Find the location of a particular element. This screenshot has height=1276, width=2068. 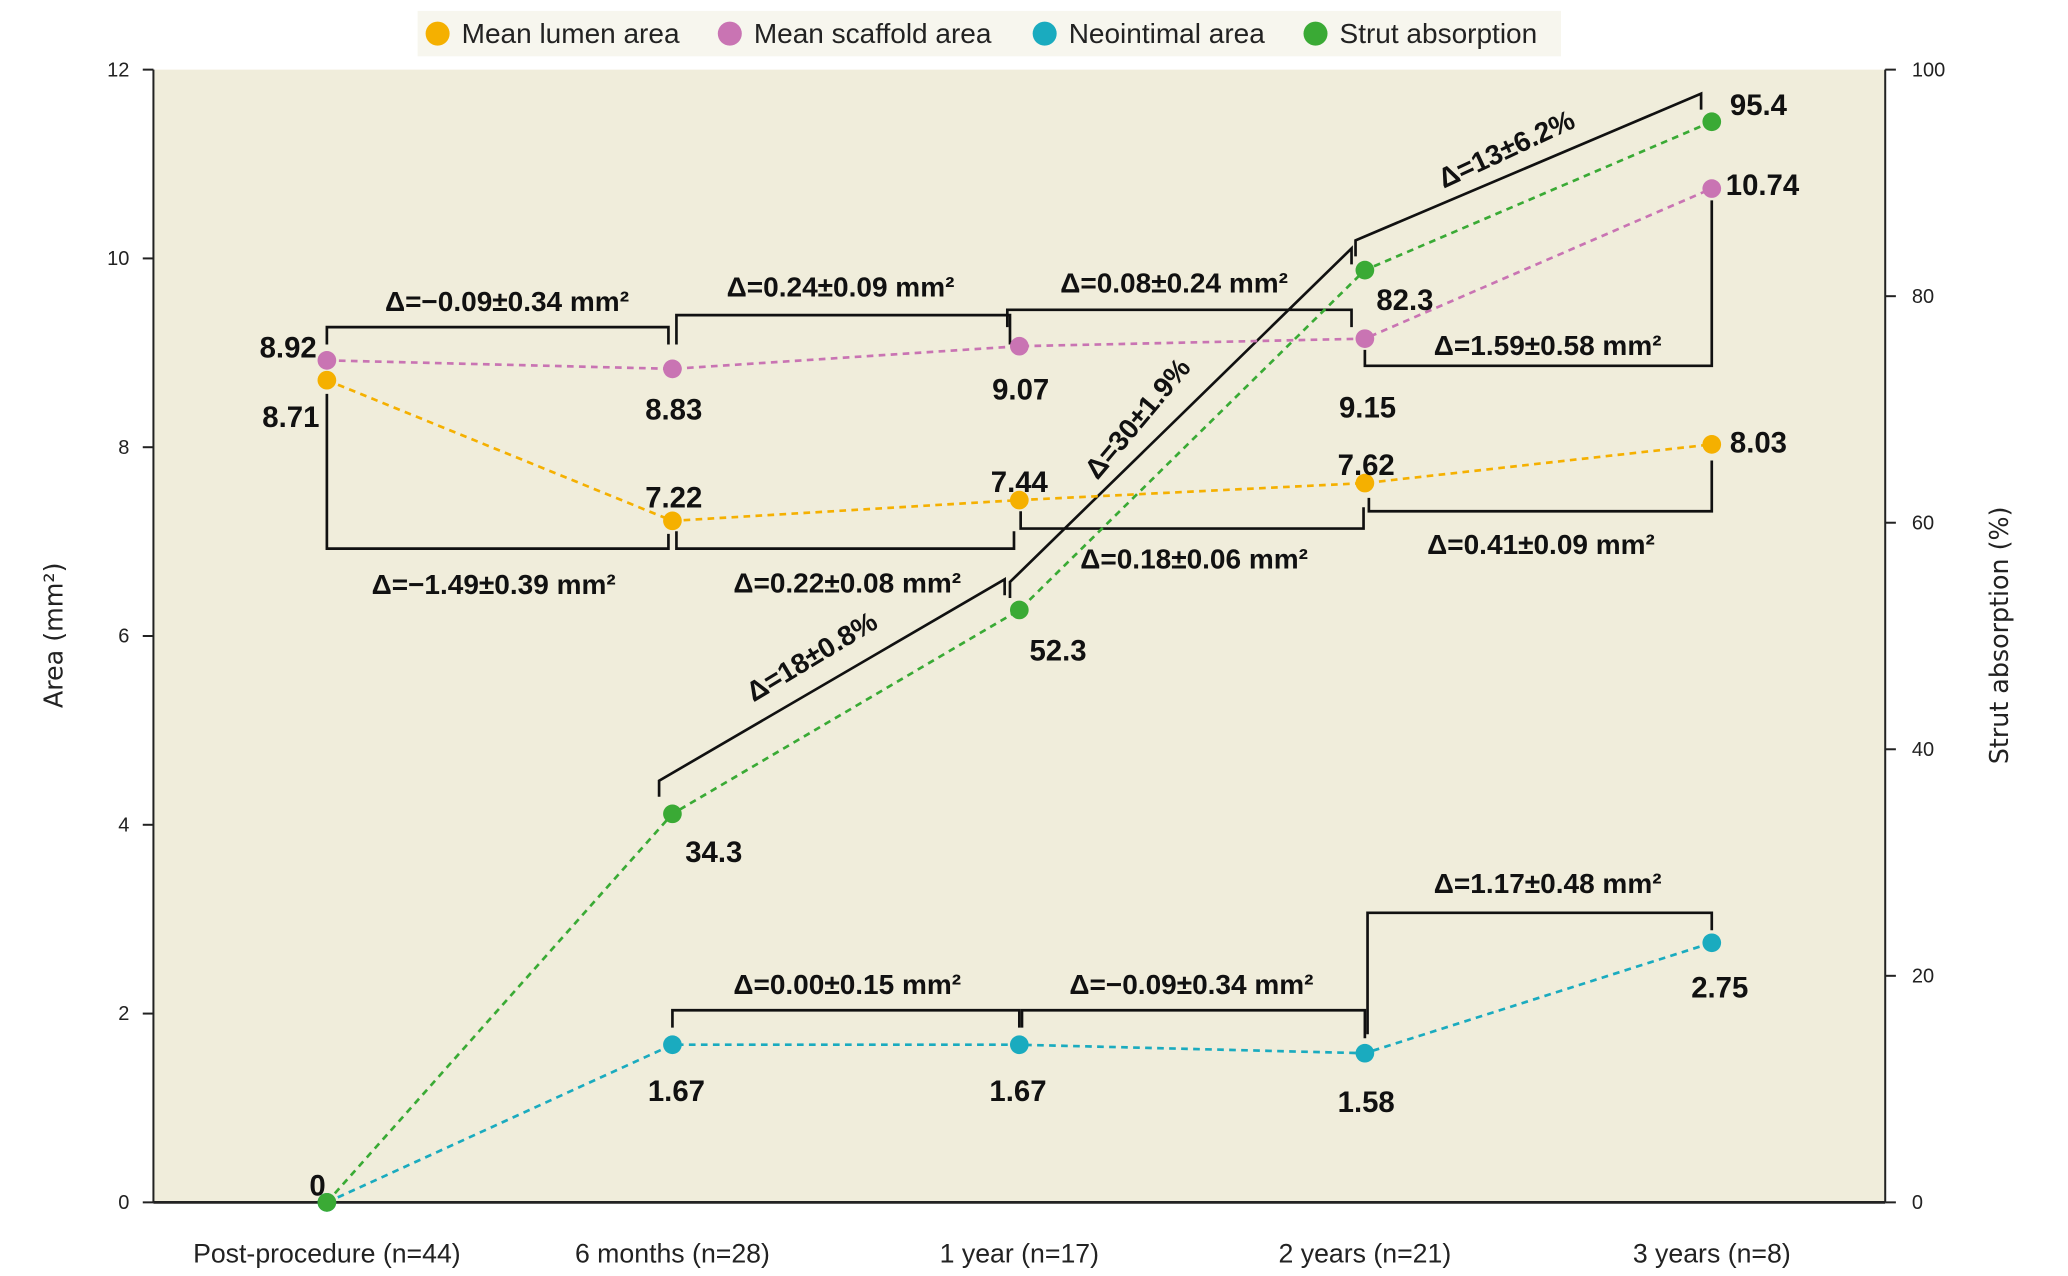

x-tick-label: 2 years (n=21) is located at coordinates (1365, 1253).